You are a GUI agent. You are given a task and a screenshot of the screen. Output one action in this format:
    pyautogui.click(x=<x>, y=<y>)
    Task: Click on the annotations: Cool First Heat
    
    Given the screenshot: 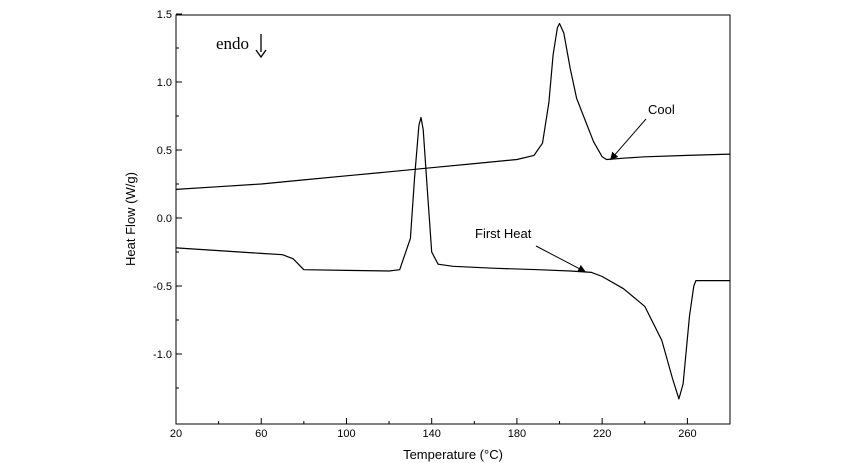 What is the action you would take?
    pyautogui.click(x=575, y=187)
    